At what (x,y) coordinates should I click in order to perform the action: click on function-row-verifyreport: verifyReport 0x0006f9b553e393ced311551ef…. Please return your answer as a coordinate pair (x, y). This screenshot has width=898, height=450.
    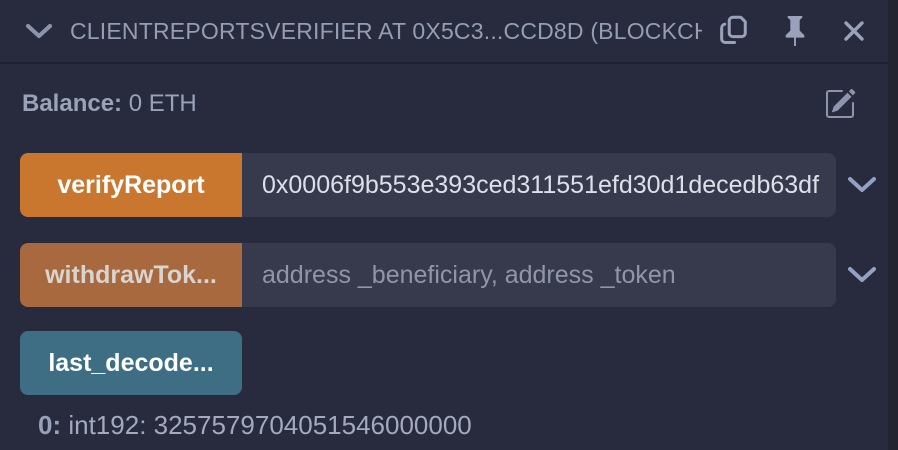
    Looking at the image, I should click on (454, 185).